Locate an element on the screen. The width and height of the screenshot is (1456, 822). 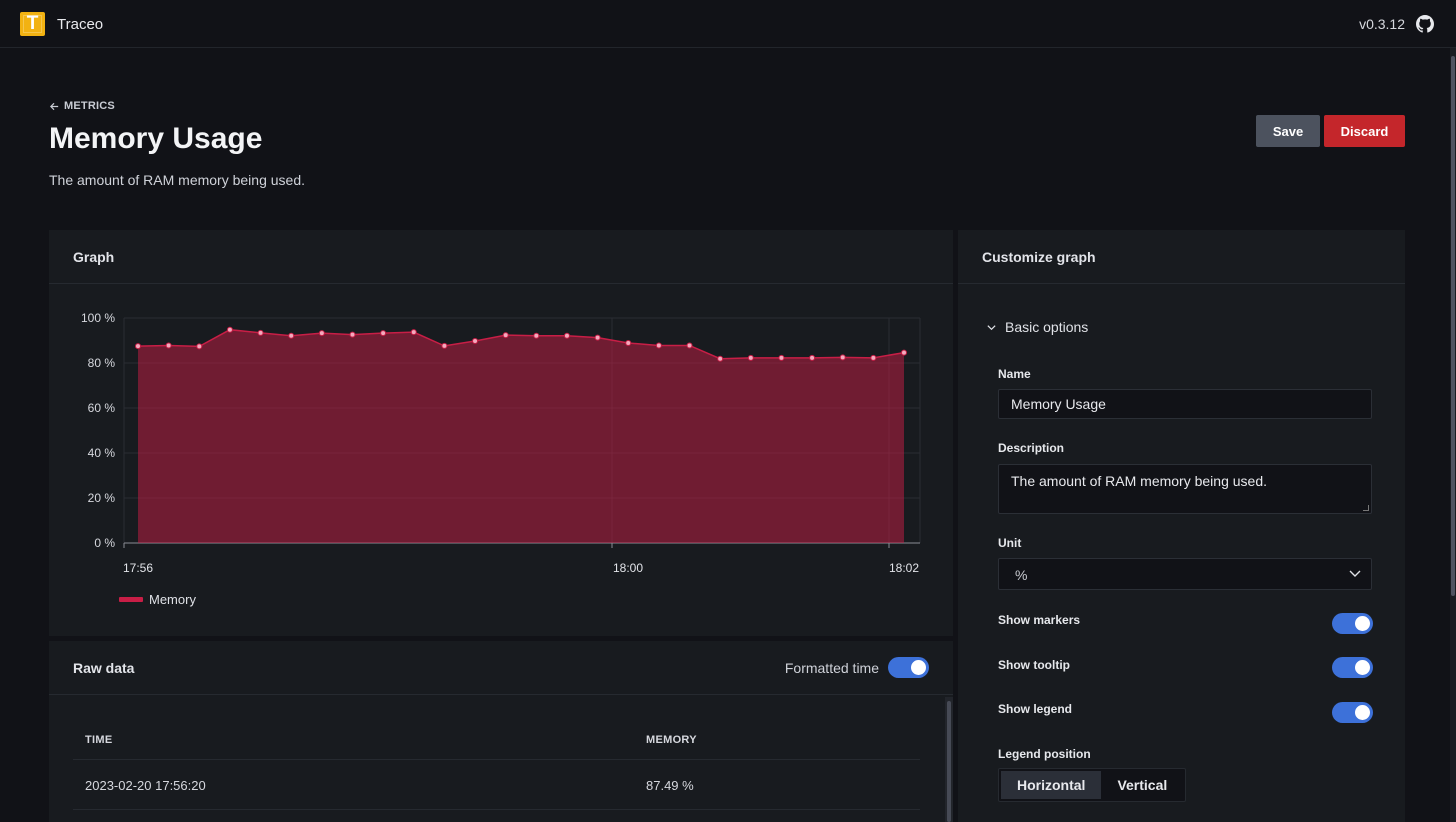
show-tooltip-label: Show tooltip is located at coordinates (1034, 665).